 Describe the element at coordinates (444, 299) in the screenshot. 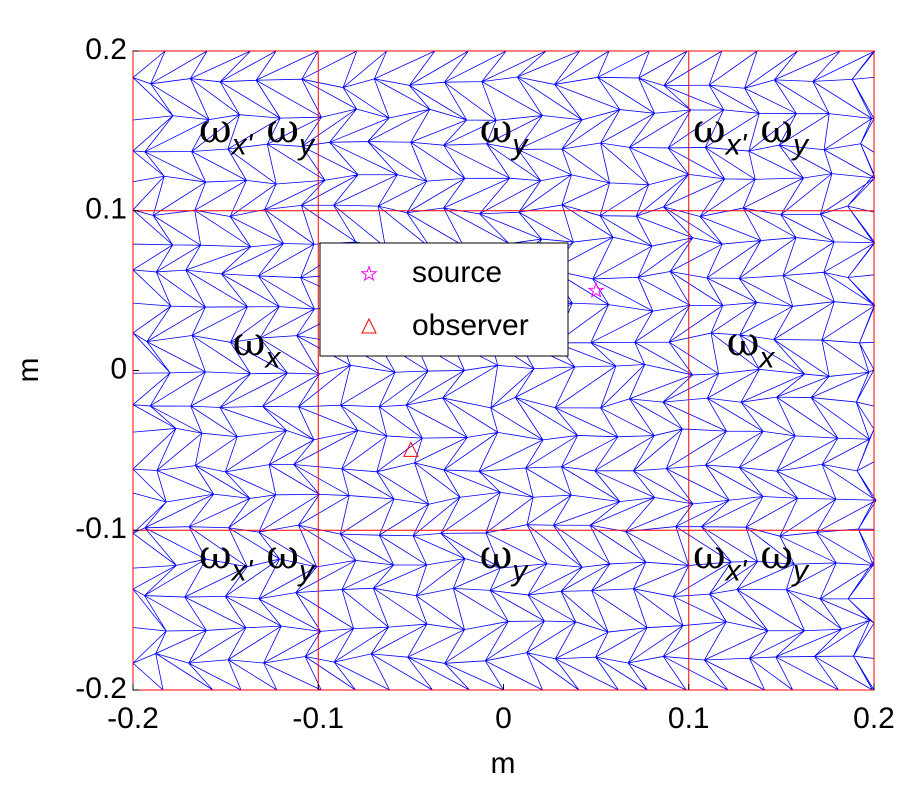

I see `legend-box` at that location.